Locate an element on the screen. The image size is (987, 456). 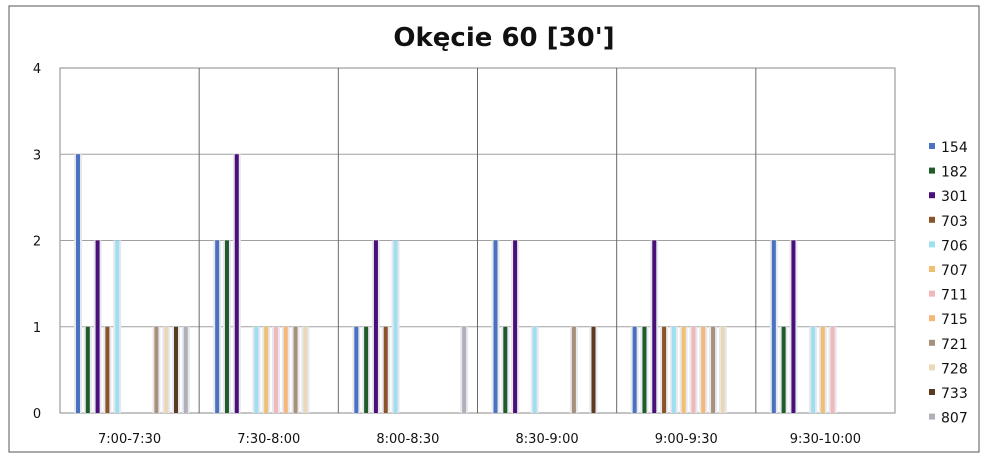
x-tick-label: 7:00-7:30 is located at coordinates (129, 439).